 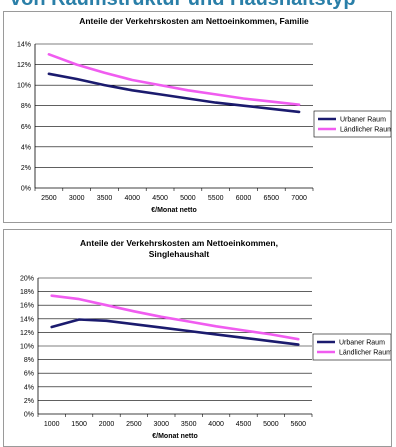 What do you see at coordinates (27, 319) in the screenshot?
I see `chart2-ytick-label-7: 14%` at bounding box center [27, 319].